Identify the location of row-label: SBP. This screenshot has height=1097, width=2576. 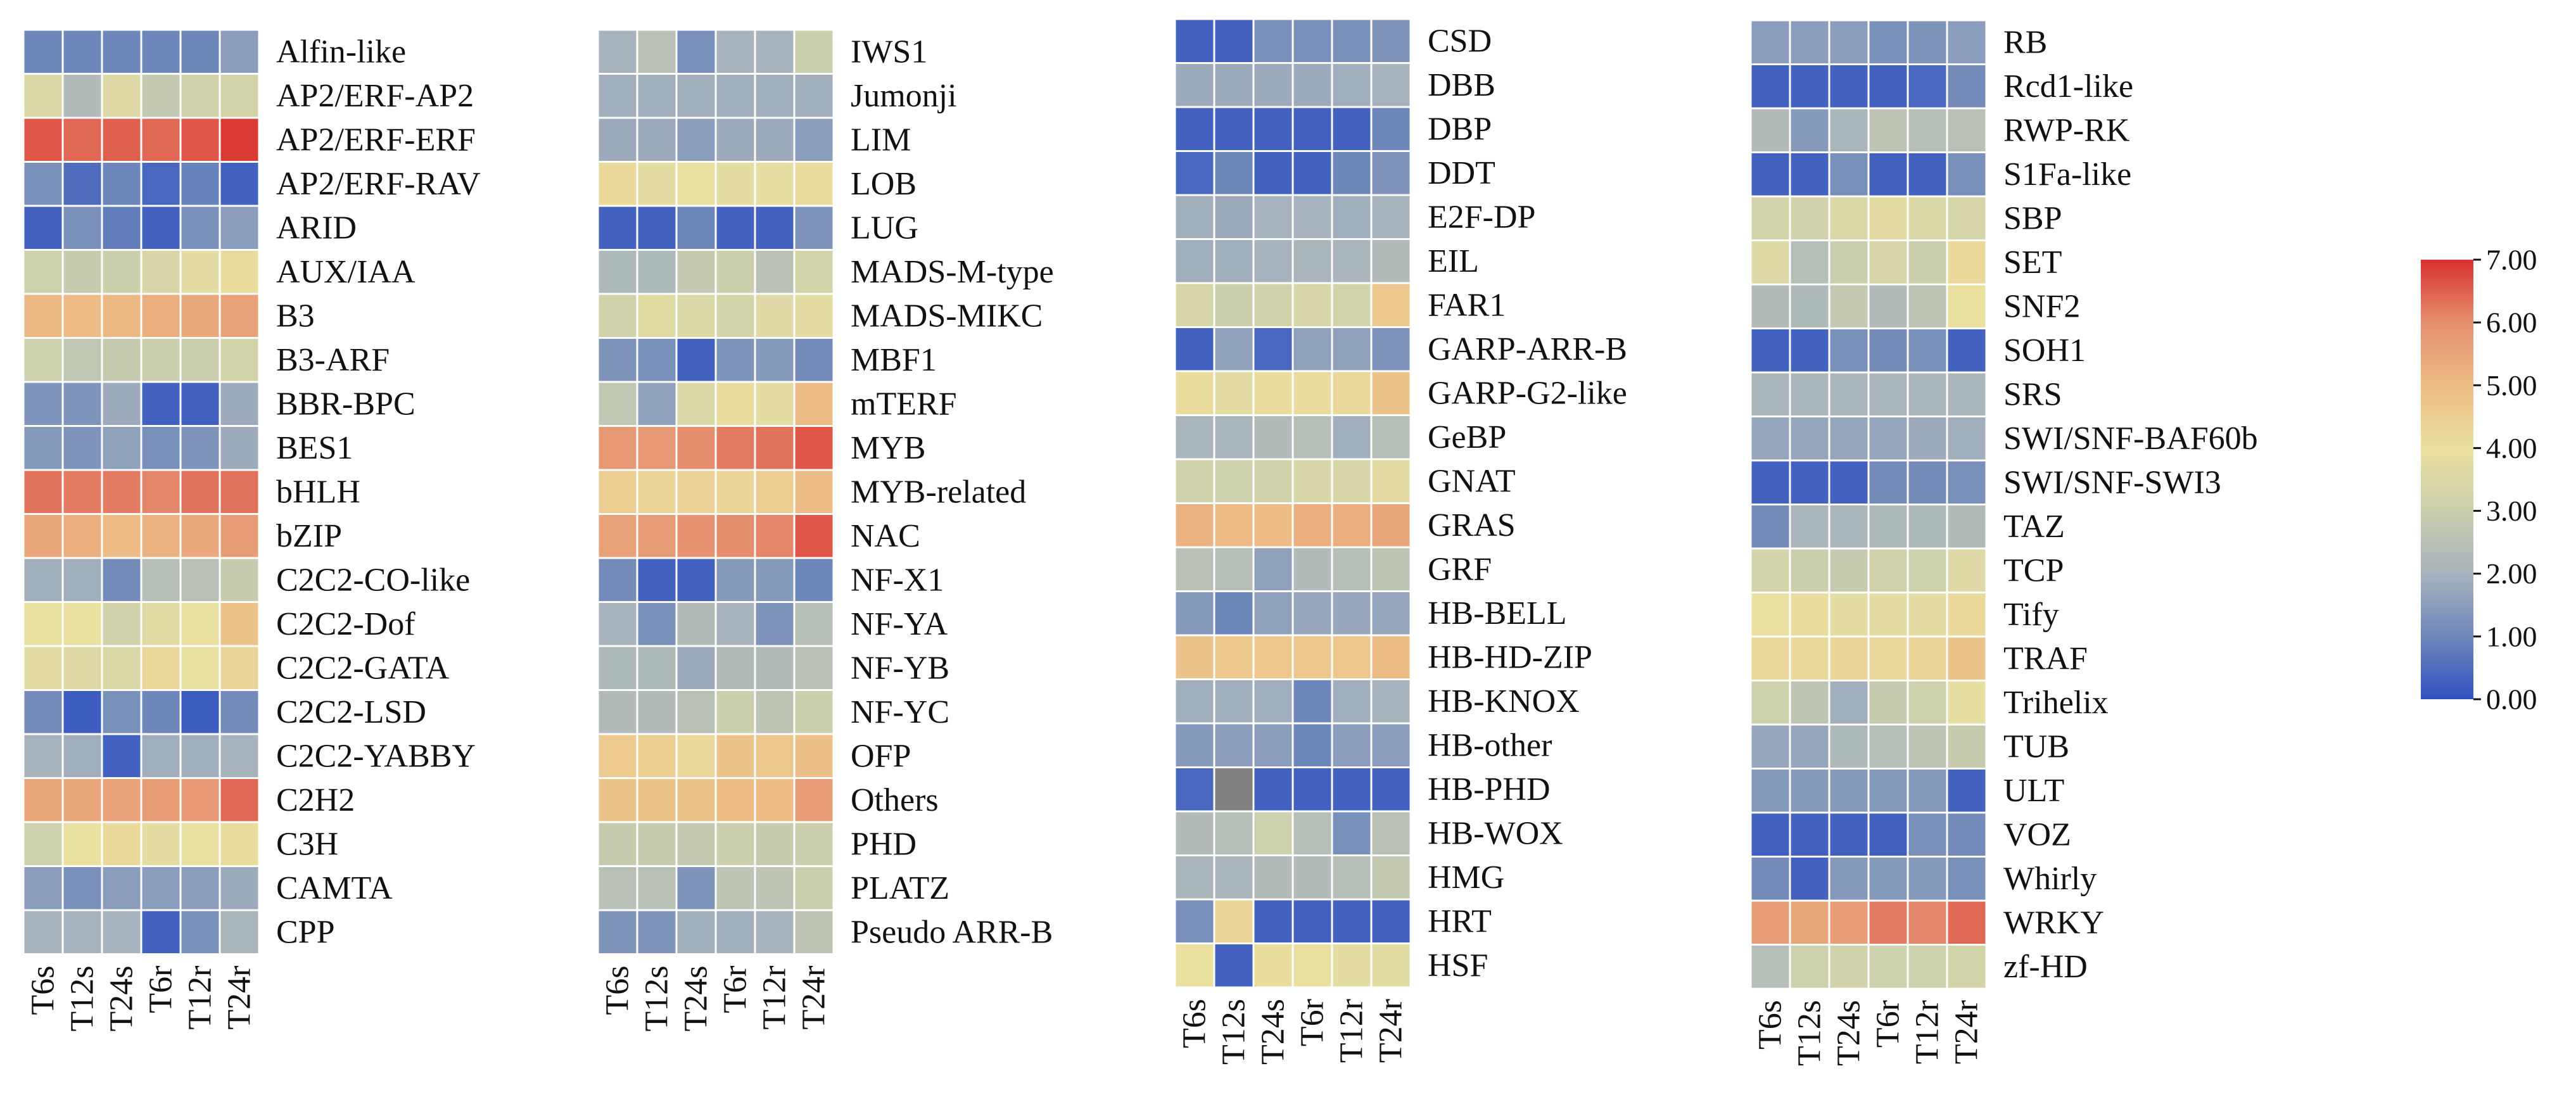
(2032, 218).